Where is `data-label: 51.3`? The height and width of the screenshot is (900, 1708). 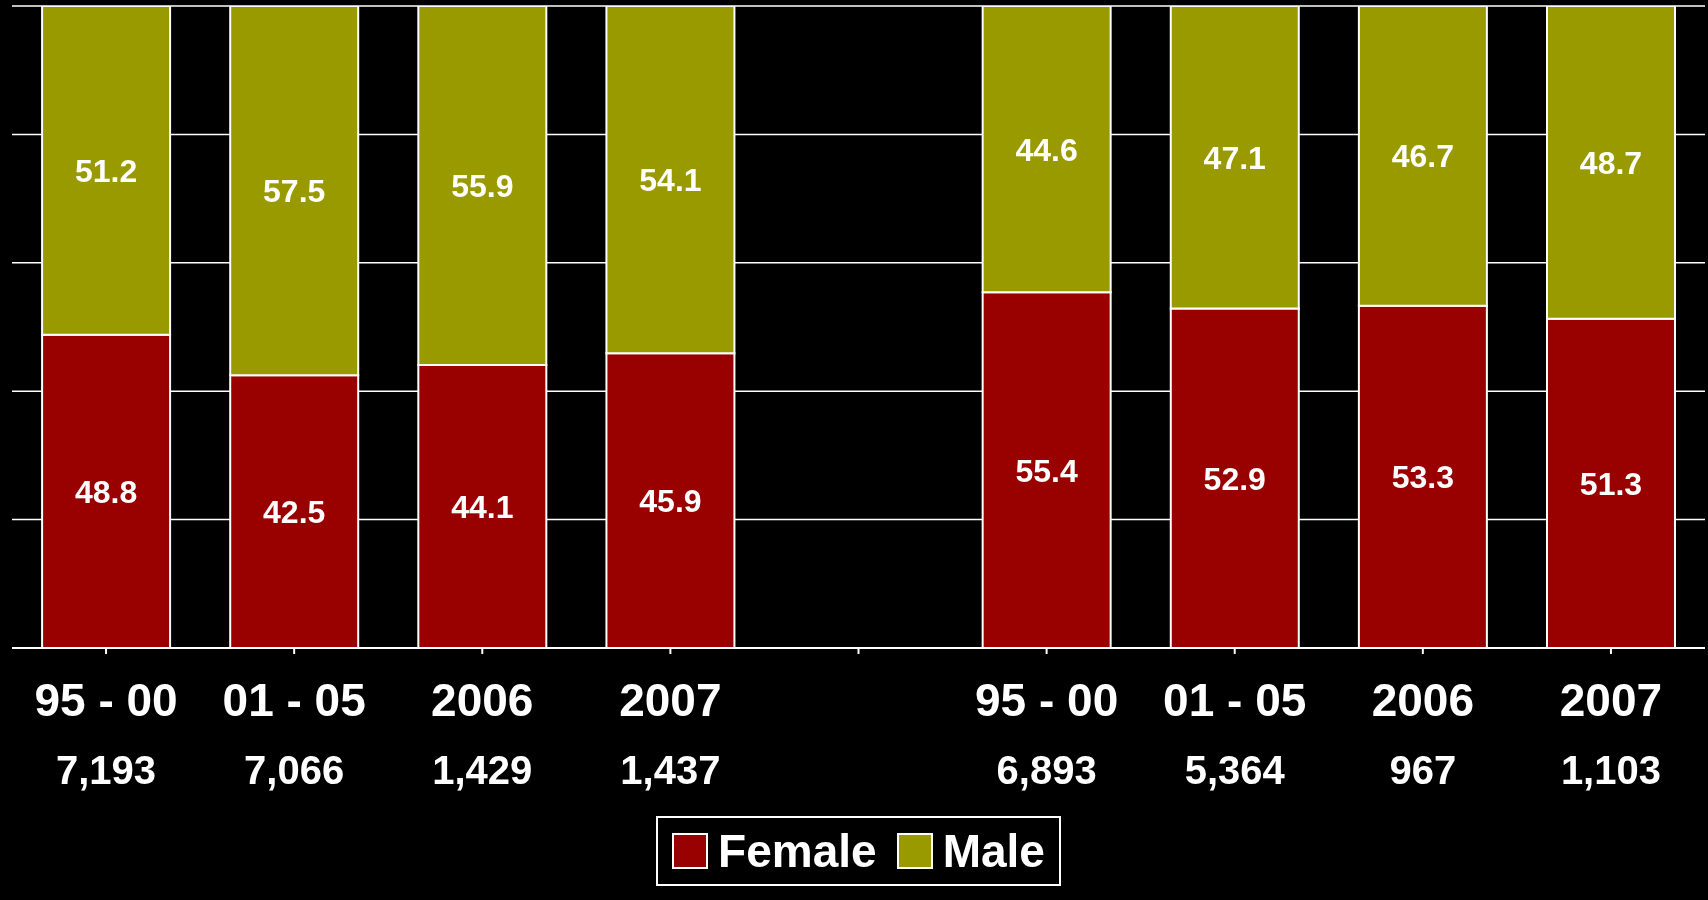 data-label: 51.3 is located at coordinates (1611, 483).